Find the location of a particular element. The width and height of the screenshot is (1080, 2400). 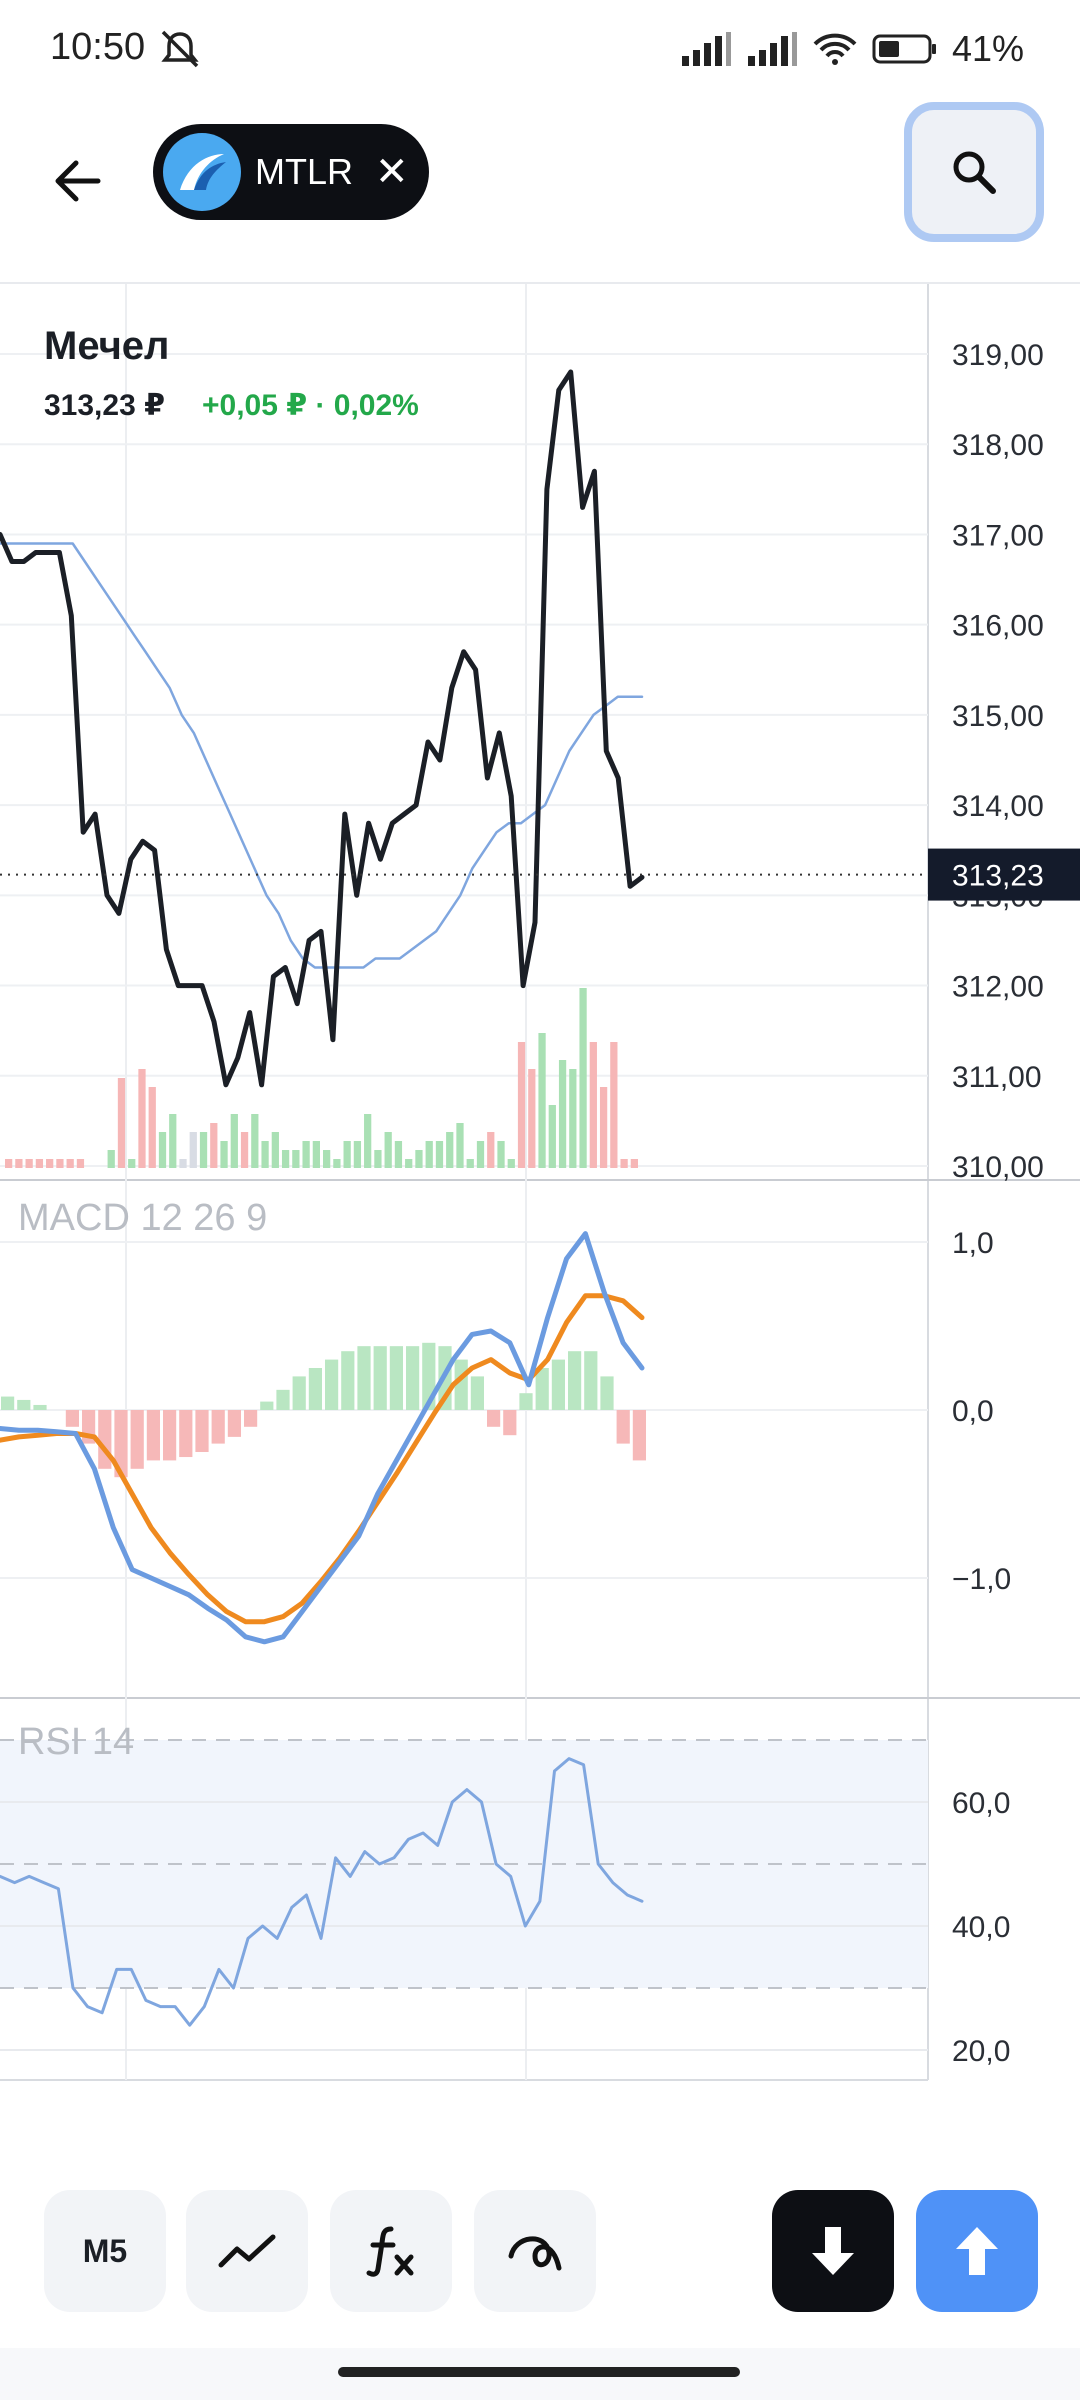

current-price-label: 313,23 is located at coordinates (998, 876).